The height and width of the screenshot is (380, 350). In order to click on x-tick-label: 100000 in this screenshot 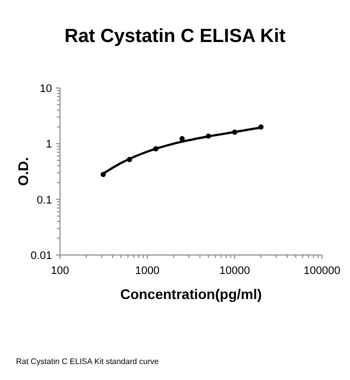, I will do `click(322, 271)`.